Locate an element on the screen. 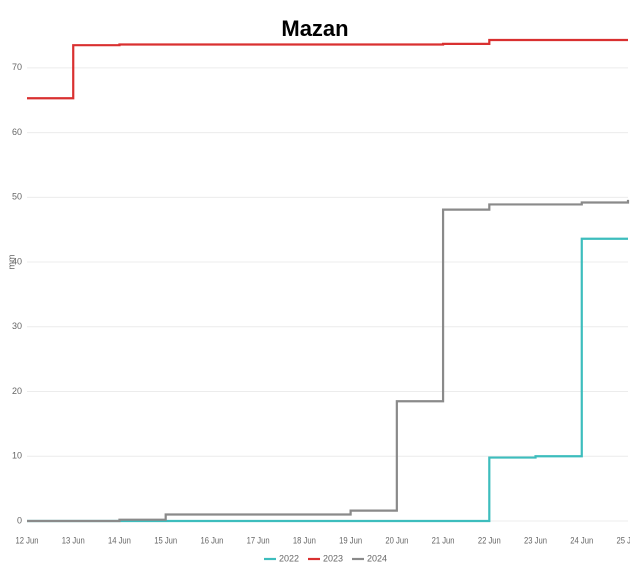 Image resolution: width=630 pixels, height=565 pixels. series-line is located at coordinates (327, 69).